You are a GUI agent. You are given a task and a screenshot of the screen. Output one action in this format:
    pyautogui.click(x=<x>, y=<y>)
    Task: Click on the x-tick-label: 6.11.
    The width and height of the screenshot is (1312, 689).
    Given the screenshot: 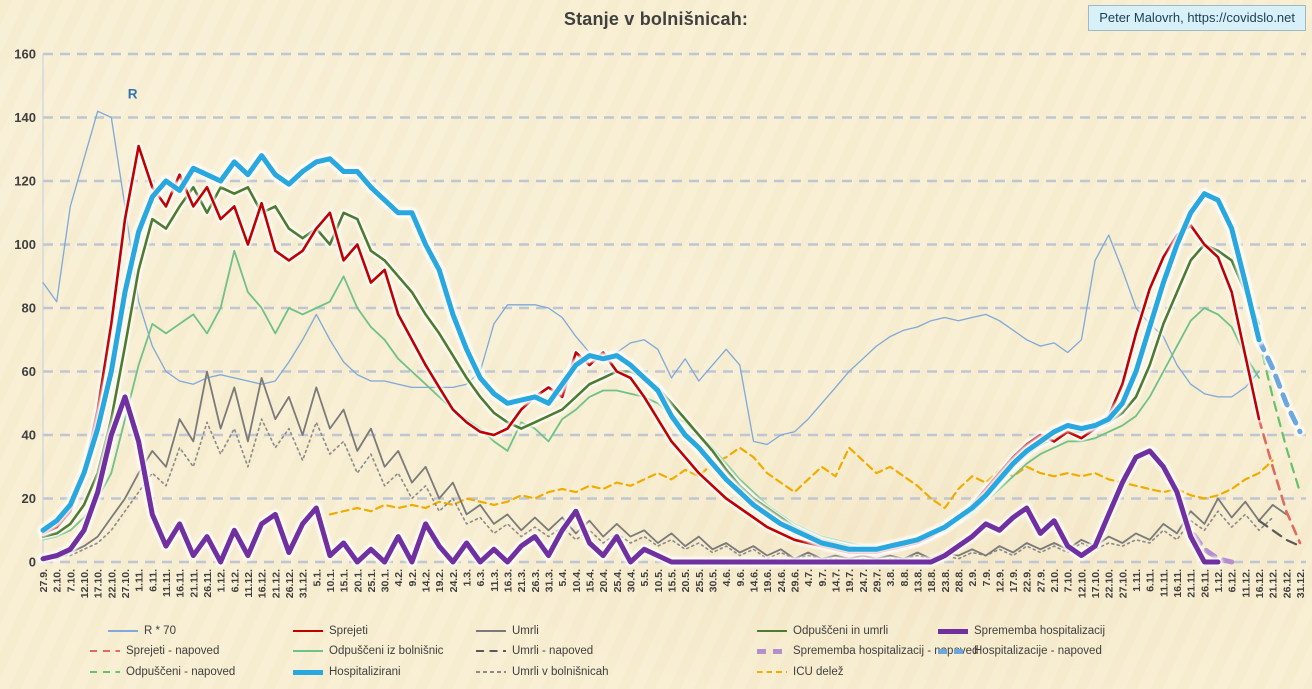 What is the action you would take?
    pyautogui.click(x=1151, y=580)
    